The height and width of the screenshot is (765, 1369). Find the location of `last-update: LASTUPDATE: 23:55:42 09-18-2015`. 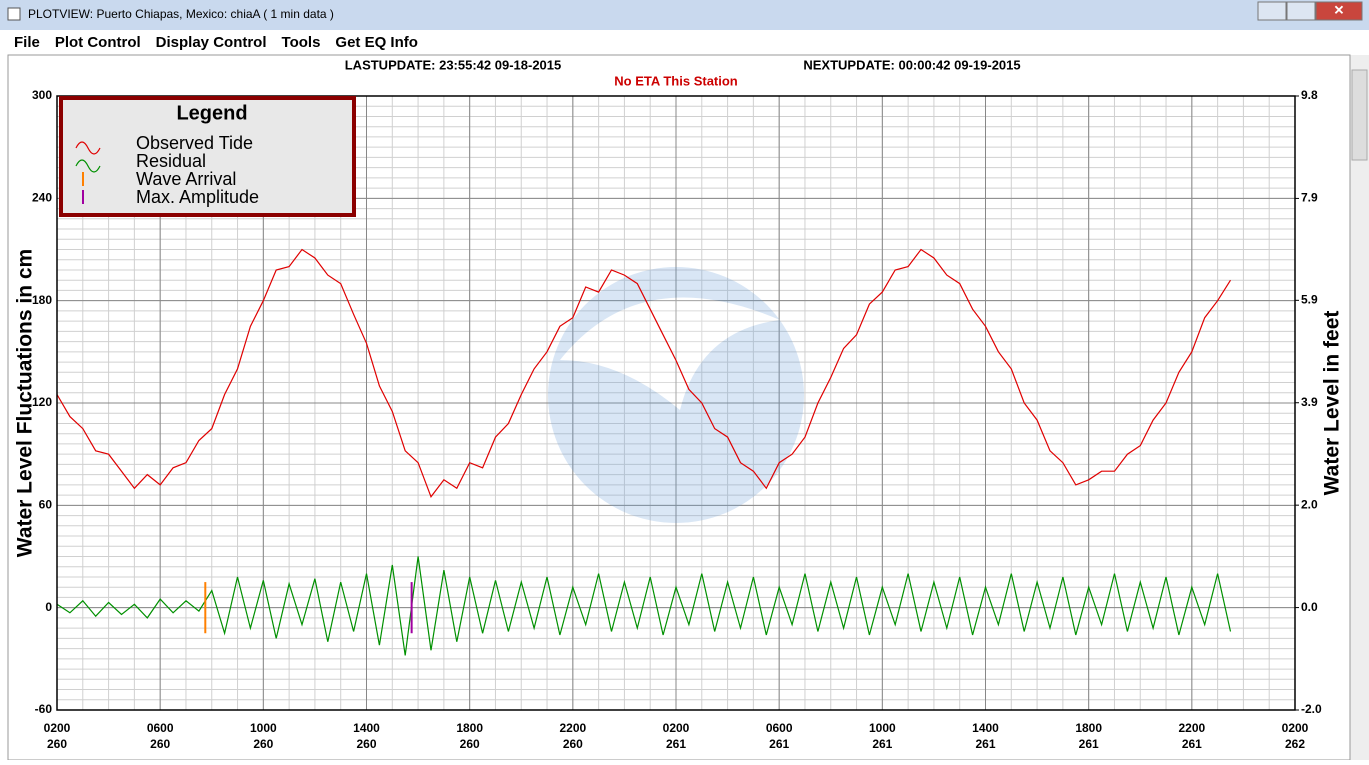

last-update: LASTUPDATE: 23:55:42 09-18-2015 is located at coordinates (453, 64).